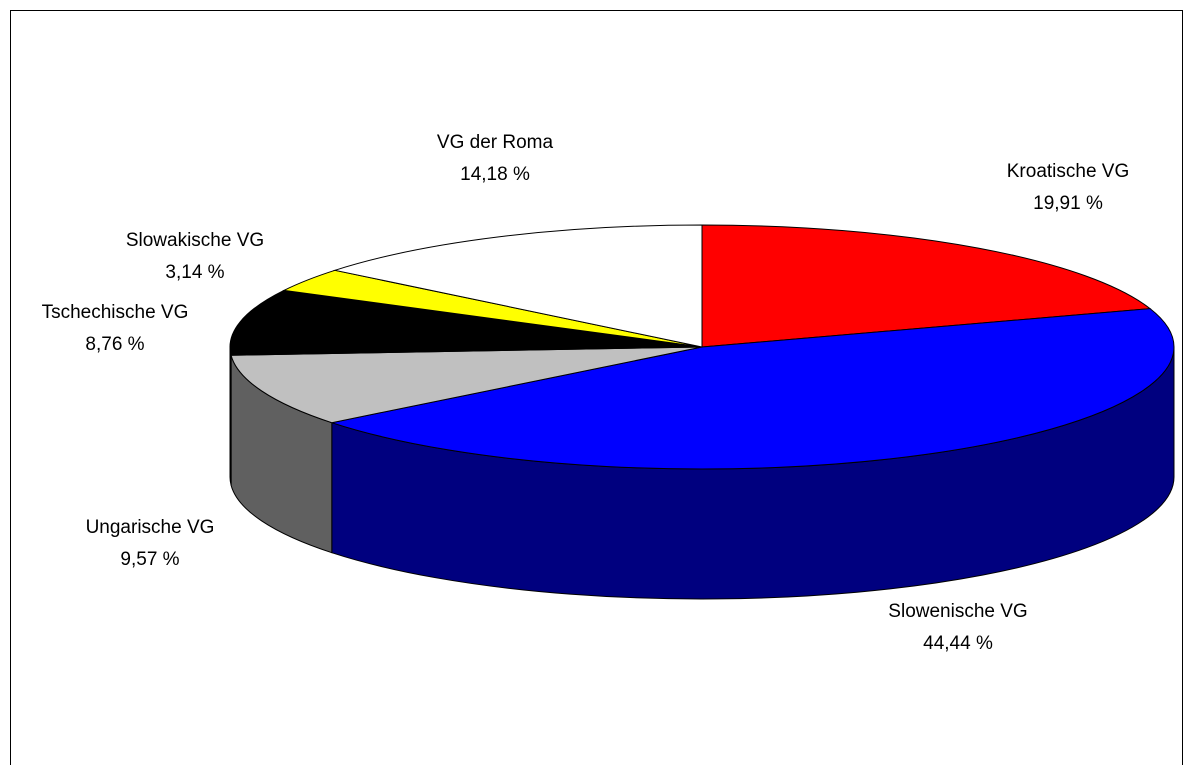  What do you see at coordinates (495, 174) in the screenshot?
I see `slice-value-label: 14,18 %` at bounding box center [495, 174].